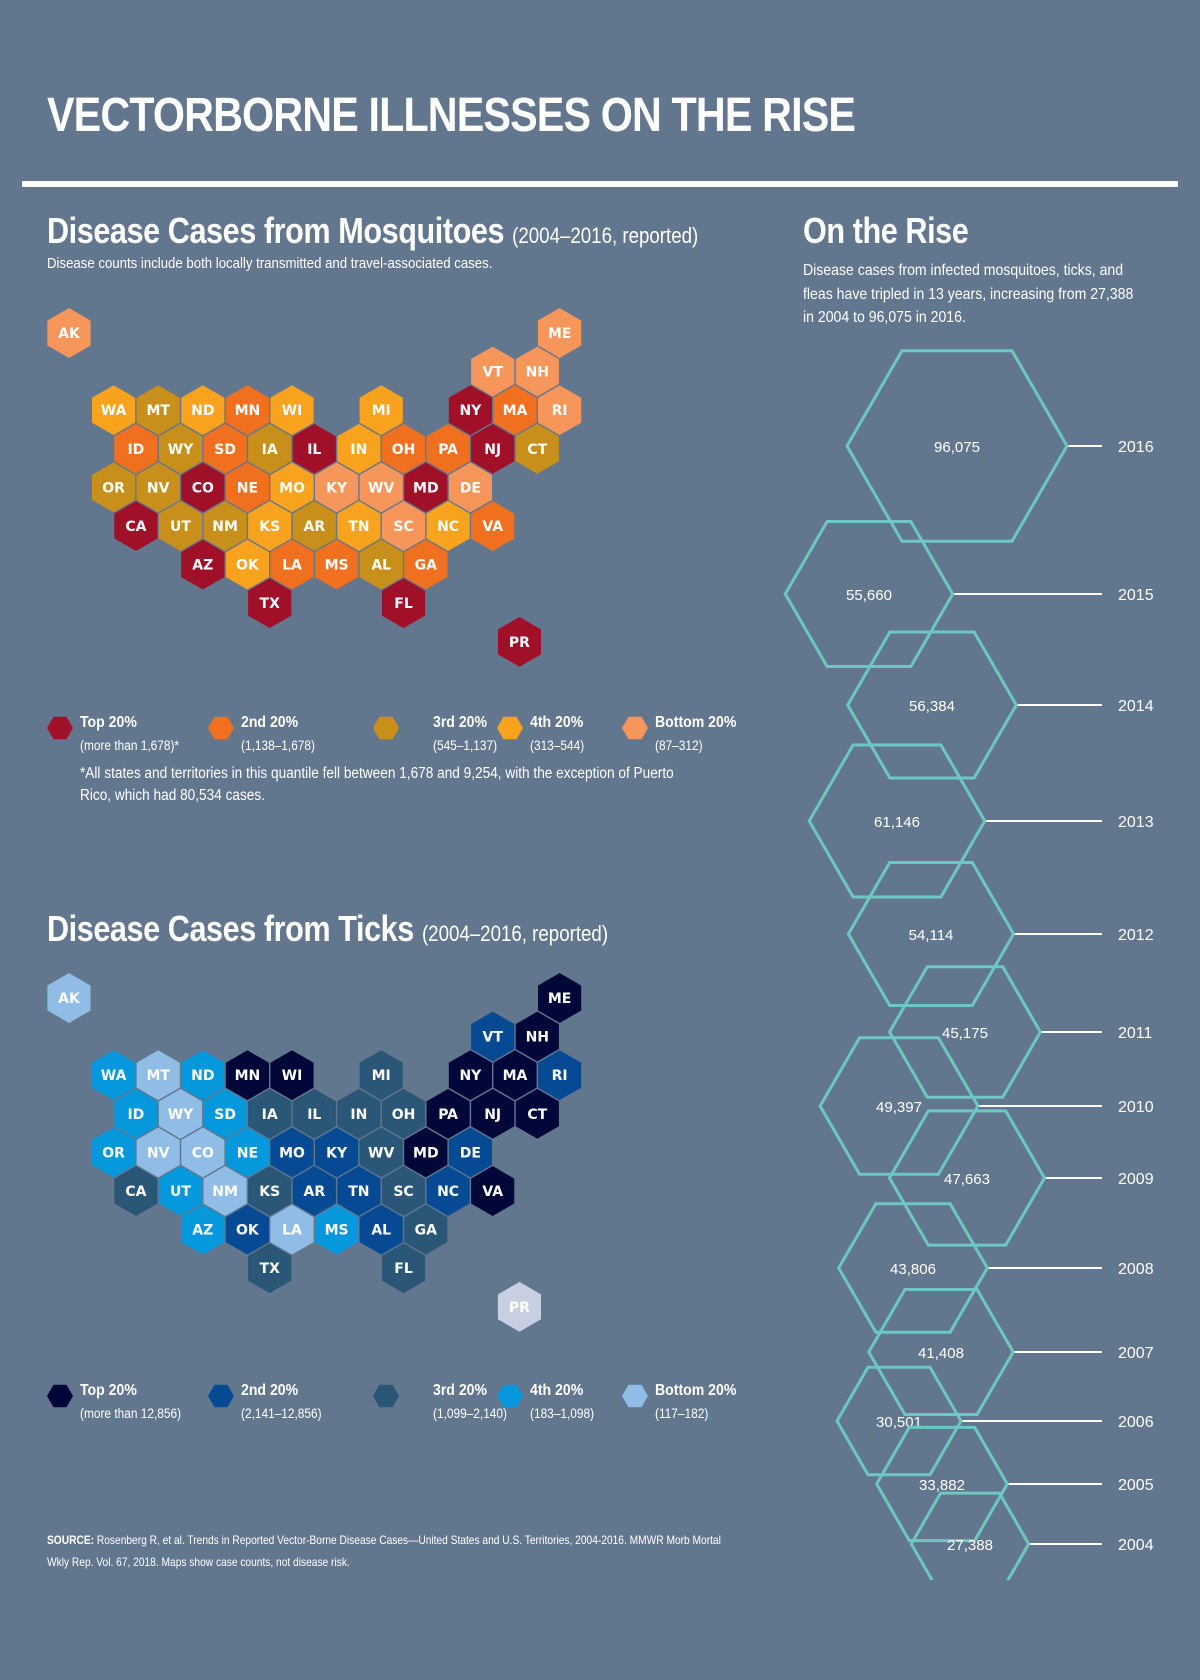  I want to click on state-label: ME, so click(560, 334).